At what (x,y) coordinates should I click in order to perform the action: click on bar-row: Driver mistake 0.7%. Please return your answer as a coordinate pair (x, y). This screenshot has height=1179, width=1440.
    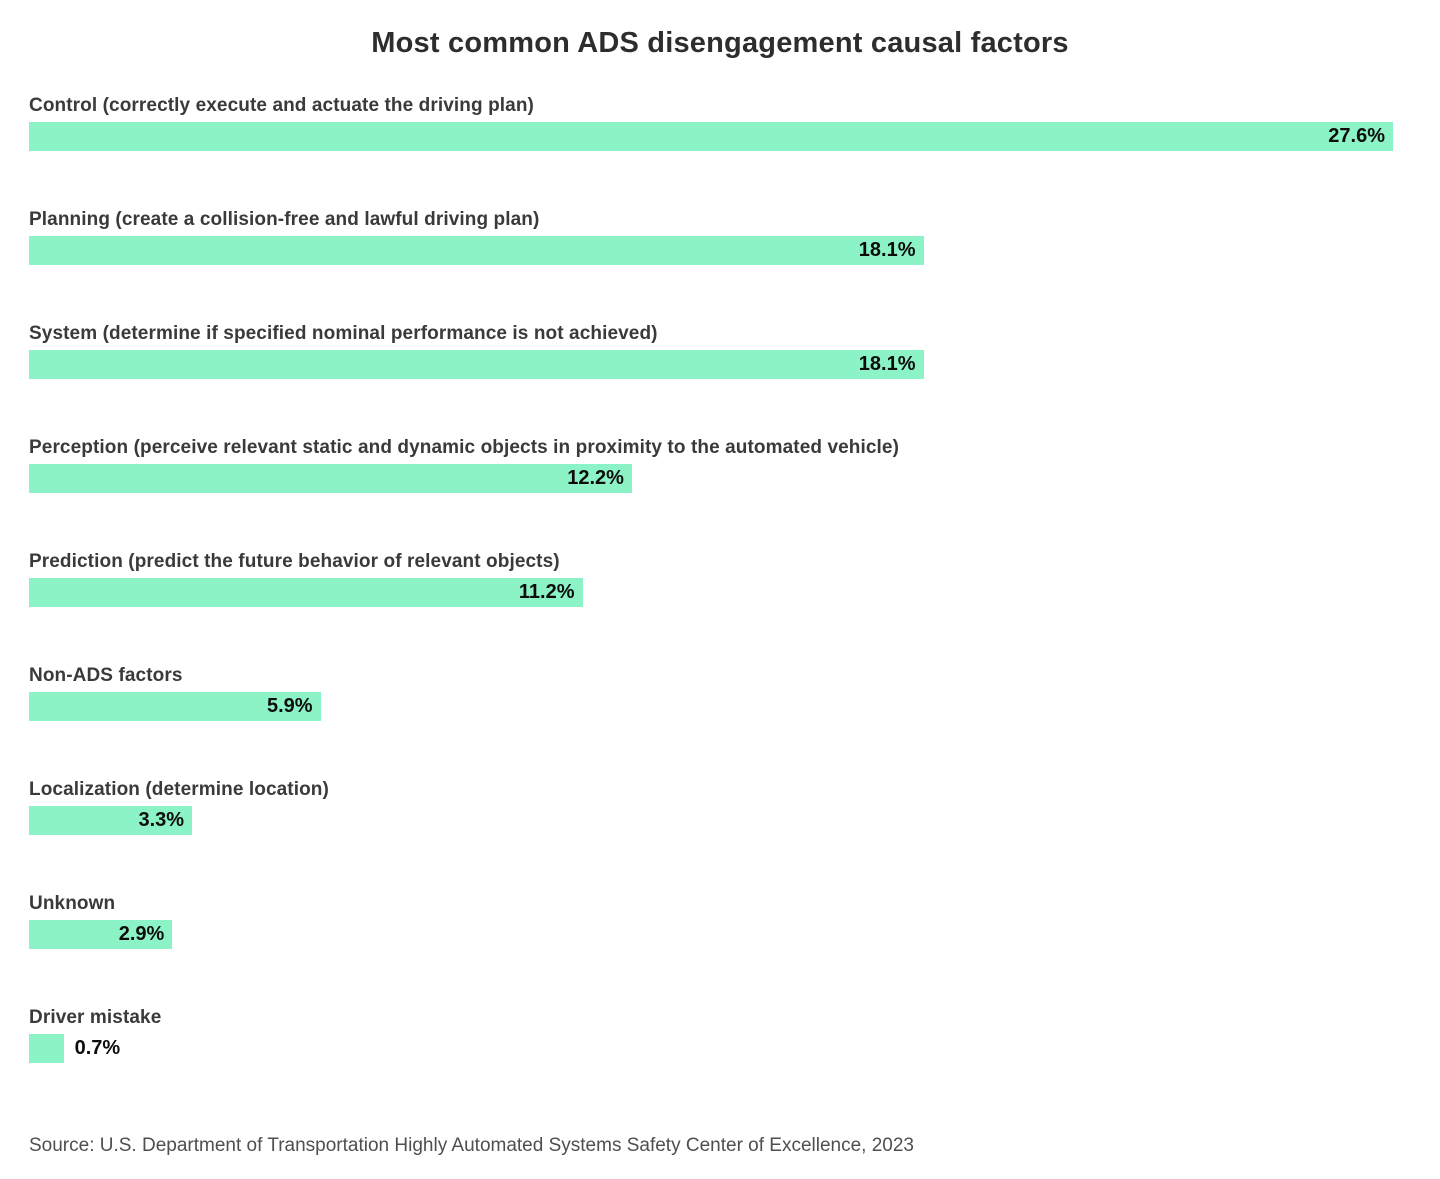
    Looking at the image, I should click on (711, 1035).